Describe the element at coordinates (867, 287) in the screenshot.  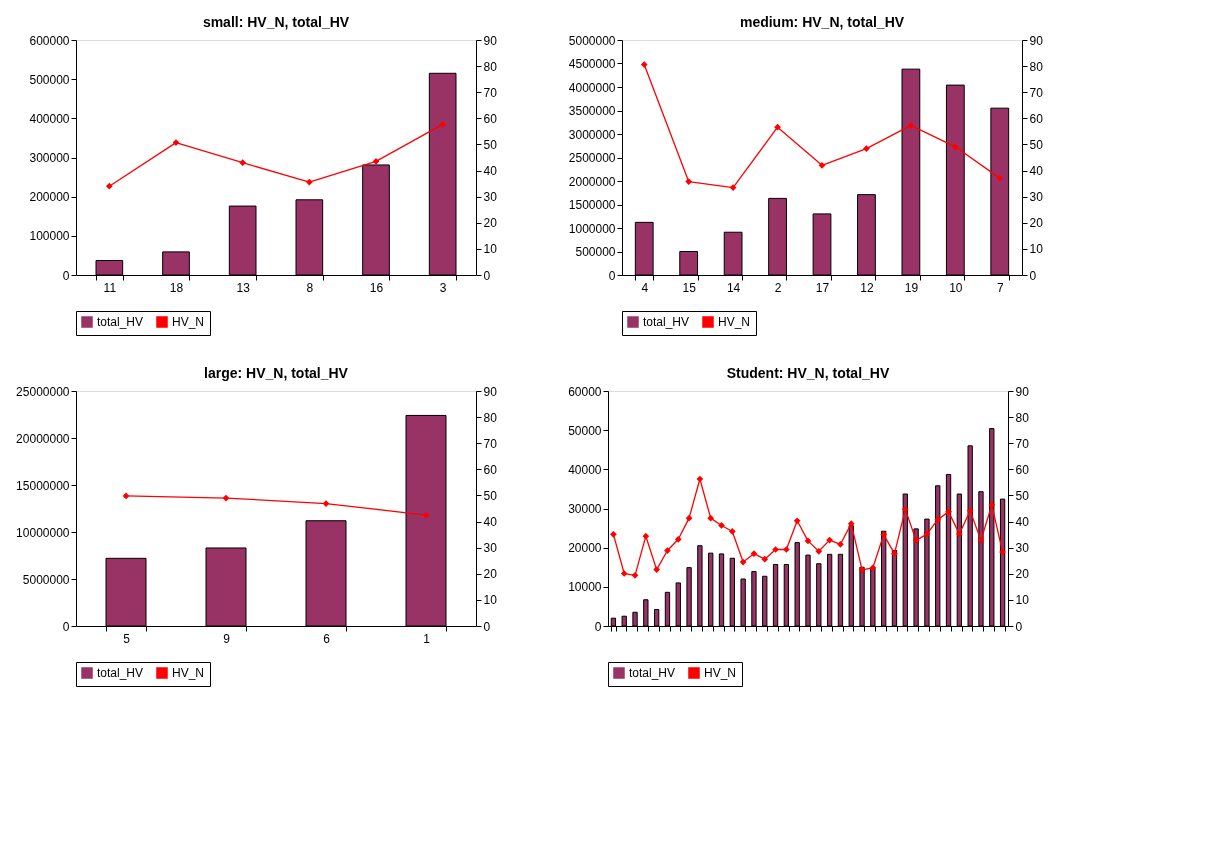
I see `x-tick-label: 12` at that location.